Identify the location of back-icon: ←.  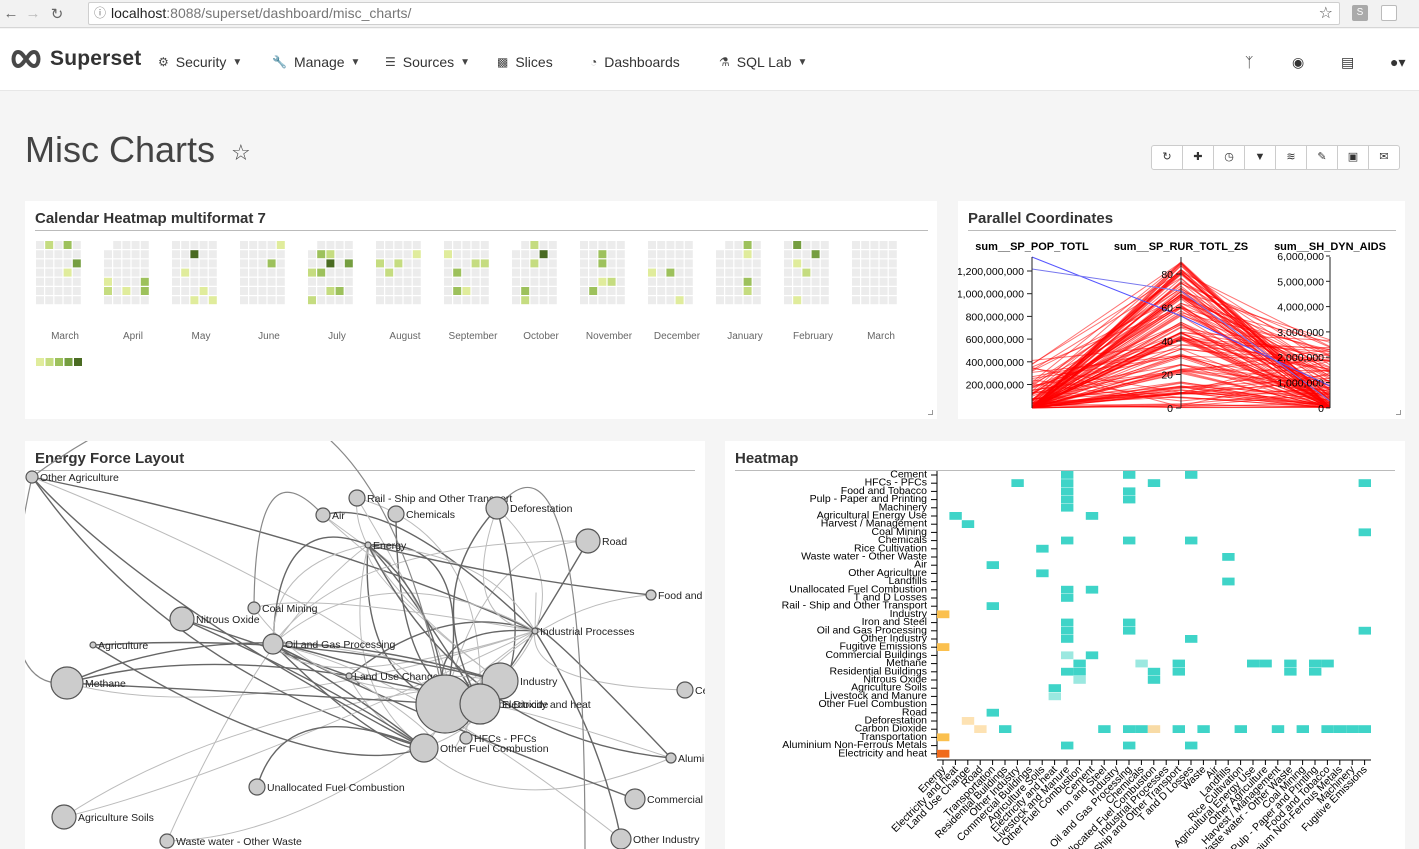
(11, 13).